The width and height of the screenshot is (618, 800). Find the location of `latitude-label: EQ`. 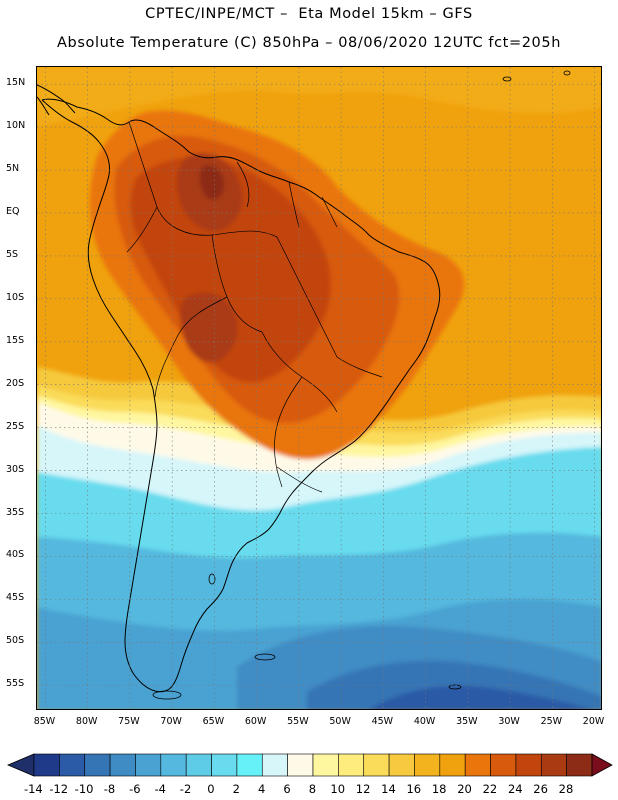

latitude-label: EQ is located at coordinates (13, 211).